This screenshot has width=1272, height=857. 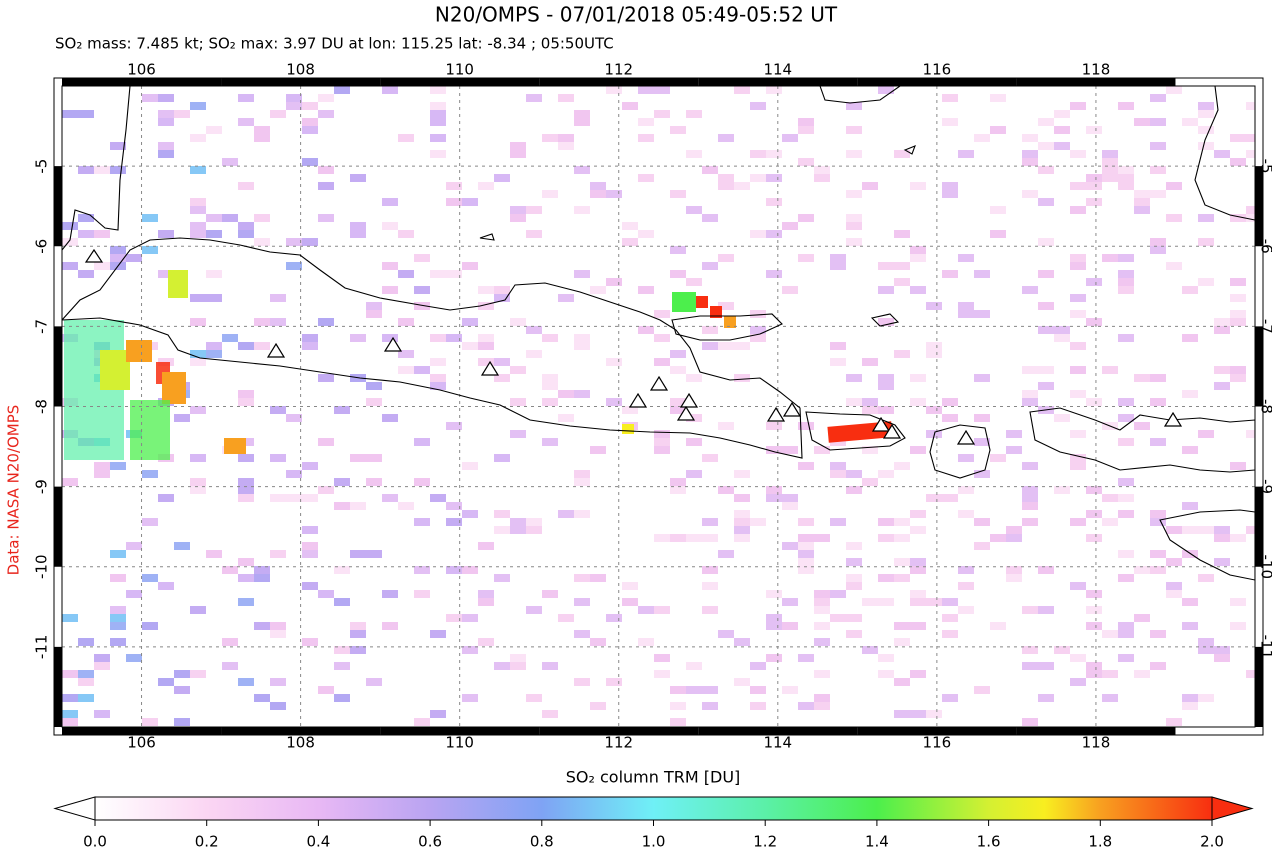 What do you see at coordinates (300, 70) in the screenshot?
I see `x-tick-label: 108` at bounding box center [300, 70].